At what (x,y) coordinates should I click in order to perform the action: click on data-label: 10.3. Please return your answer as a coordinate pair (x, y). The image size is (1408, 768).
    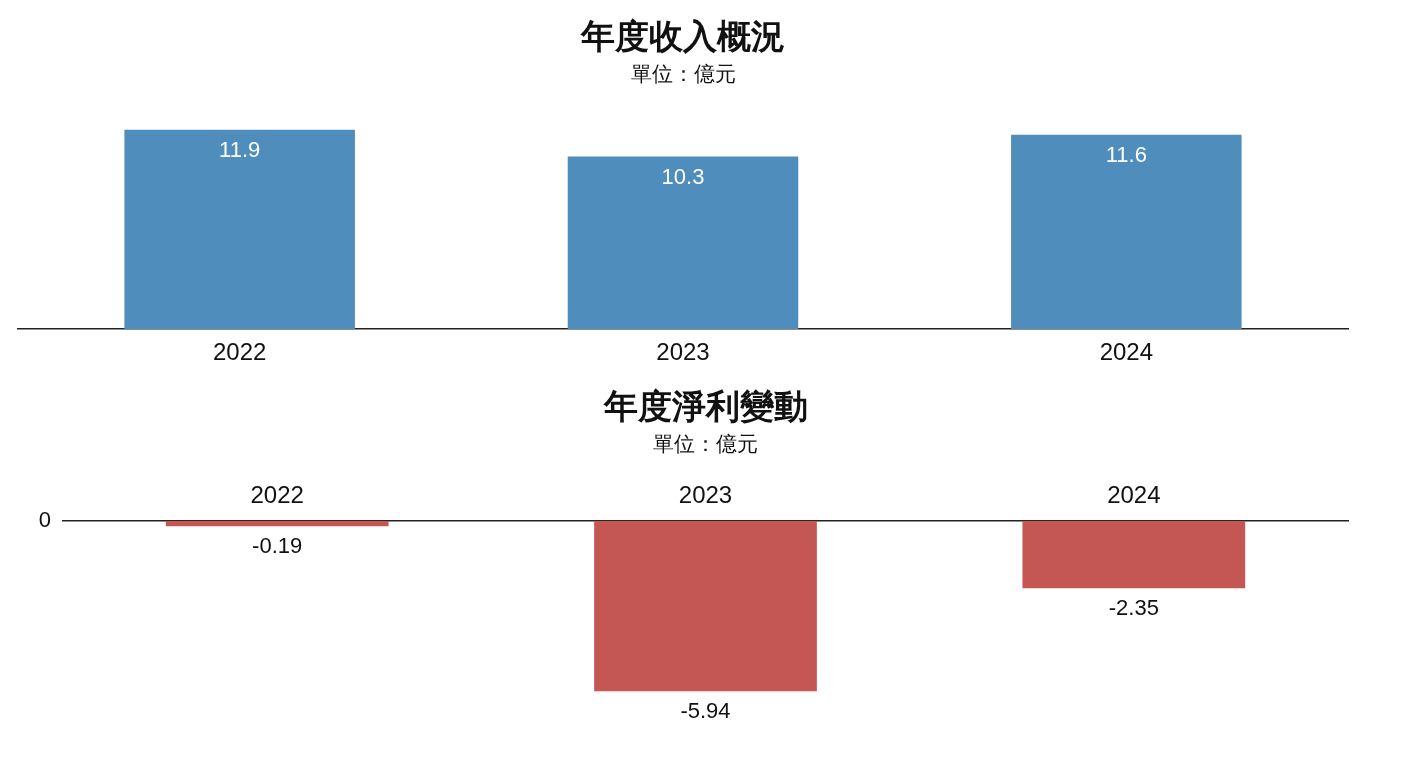
    Looking at the image, I should click on (683, 176).